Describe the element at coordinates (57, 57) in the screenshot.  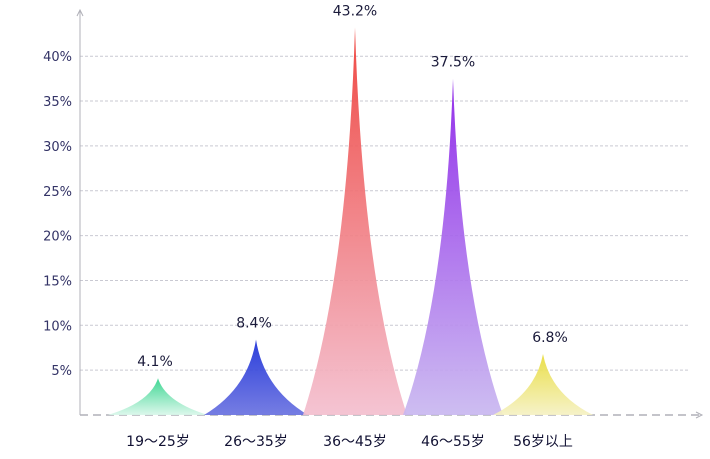
I see `y-tick-label: 40%` at that location.